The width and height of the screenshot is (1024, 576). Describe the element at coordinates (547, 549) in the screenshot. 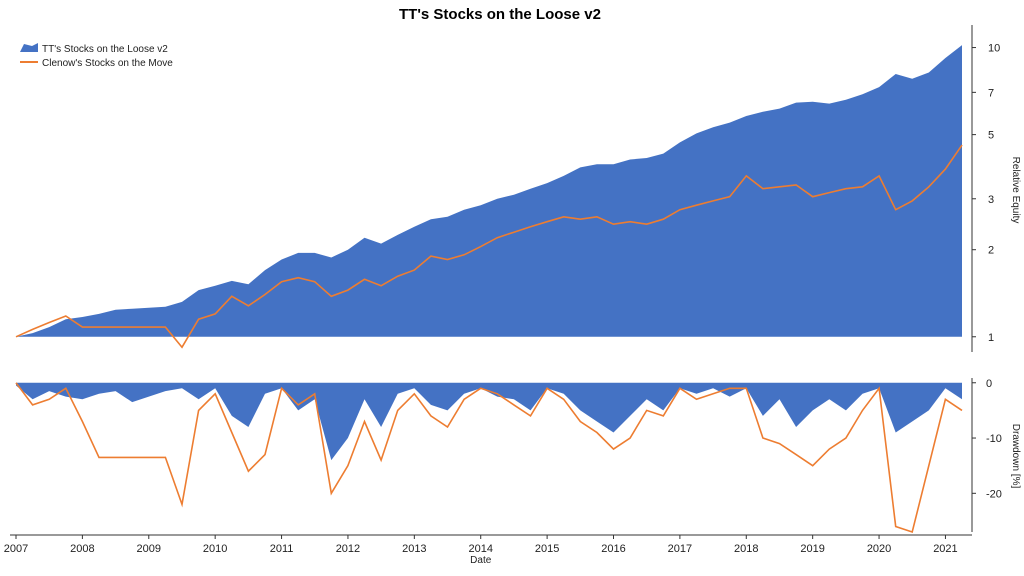

I see `x-tick-label: 2015` at that location.